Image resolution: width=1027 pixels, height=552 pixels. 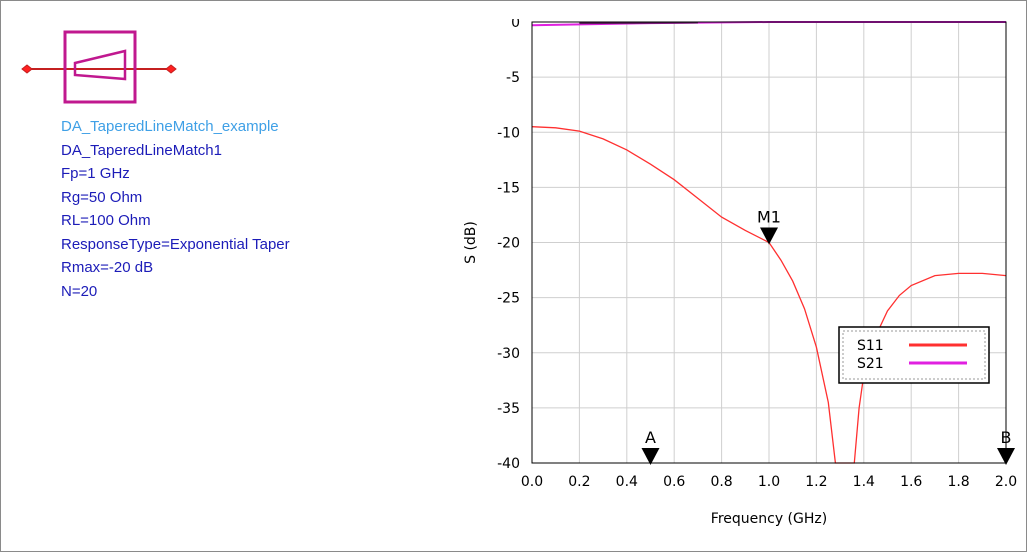 What do you see at coordinates (870, 346) in the screenshot?
I see `legend-label: S11` at bounding box center [870, 346].